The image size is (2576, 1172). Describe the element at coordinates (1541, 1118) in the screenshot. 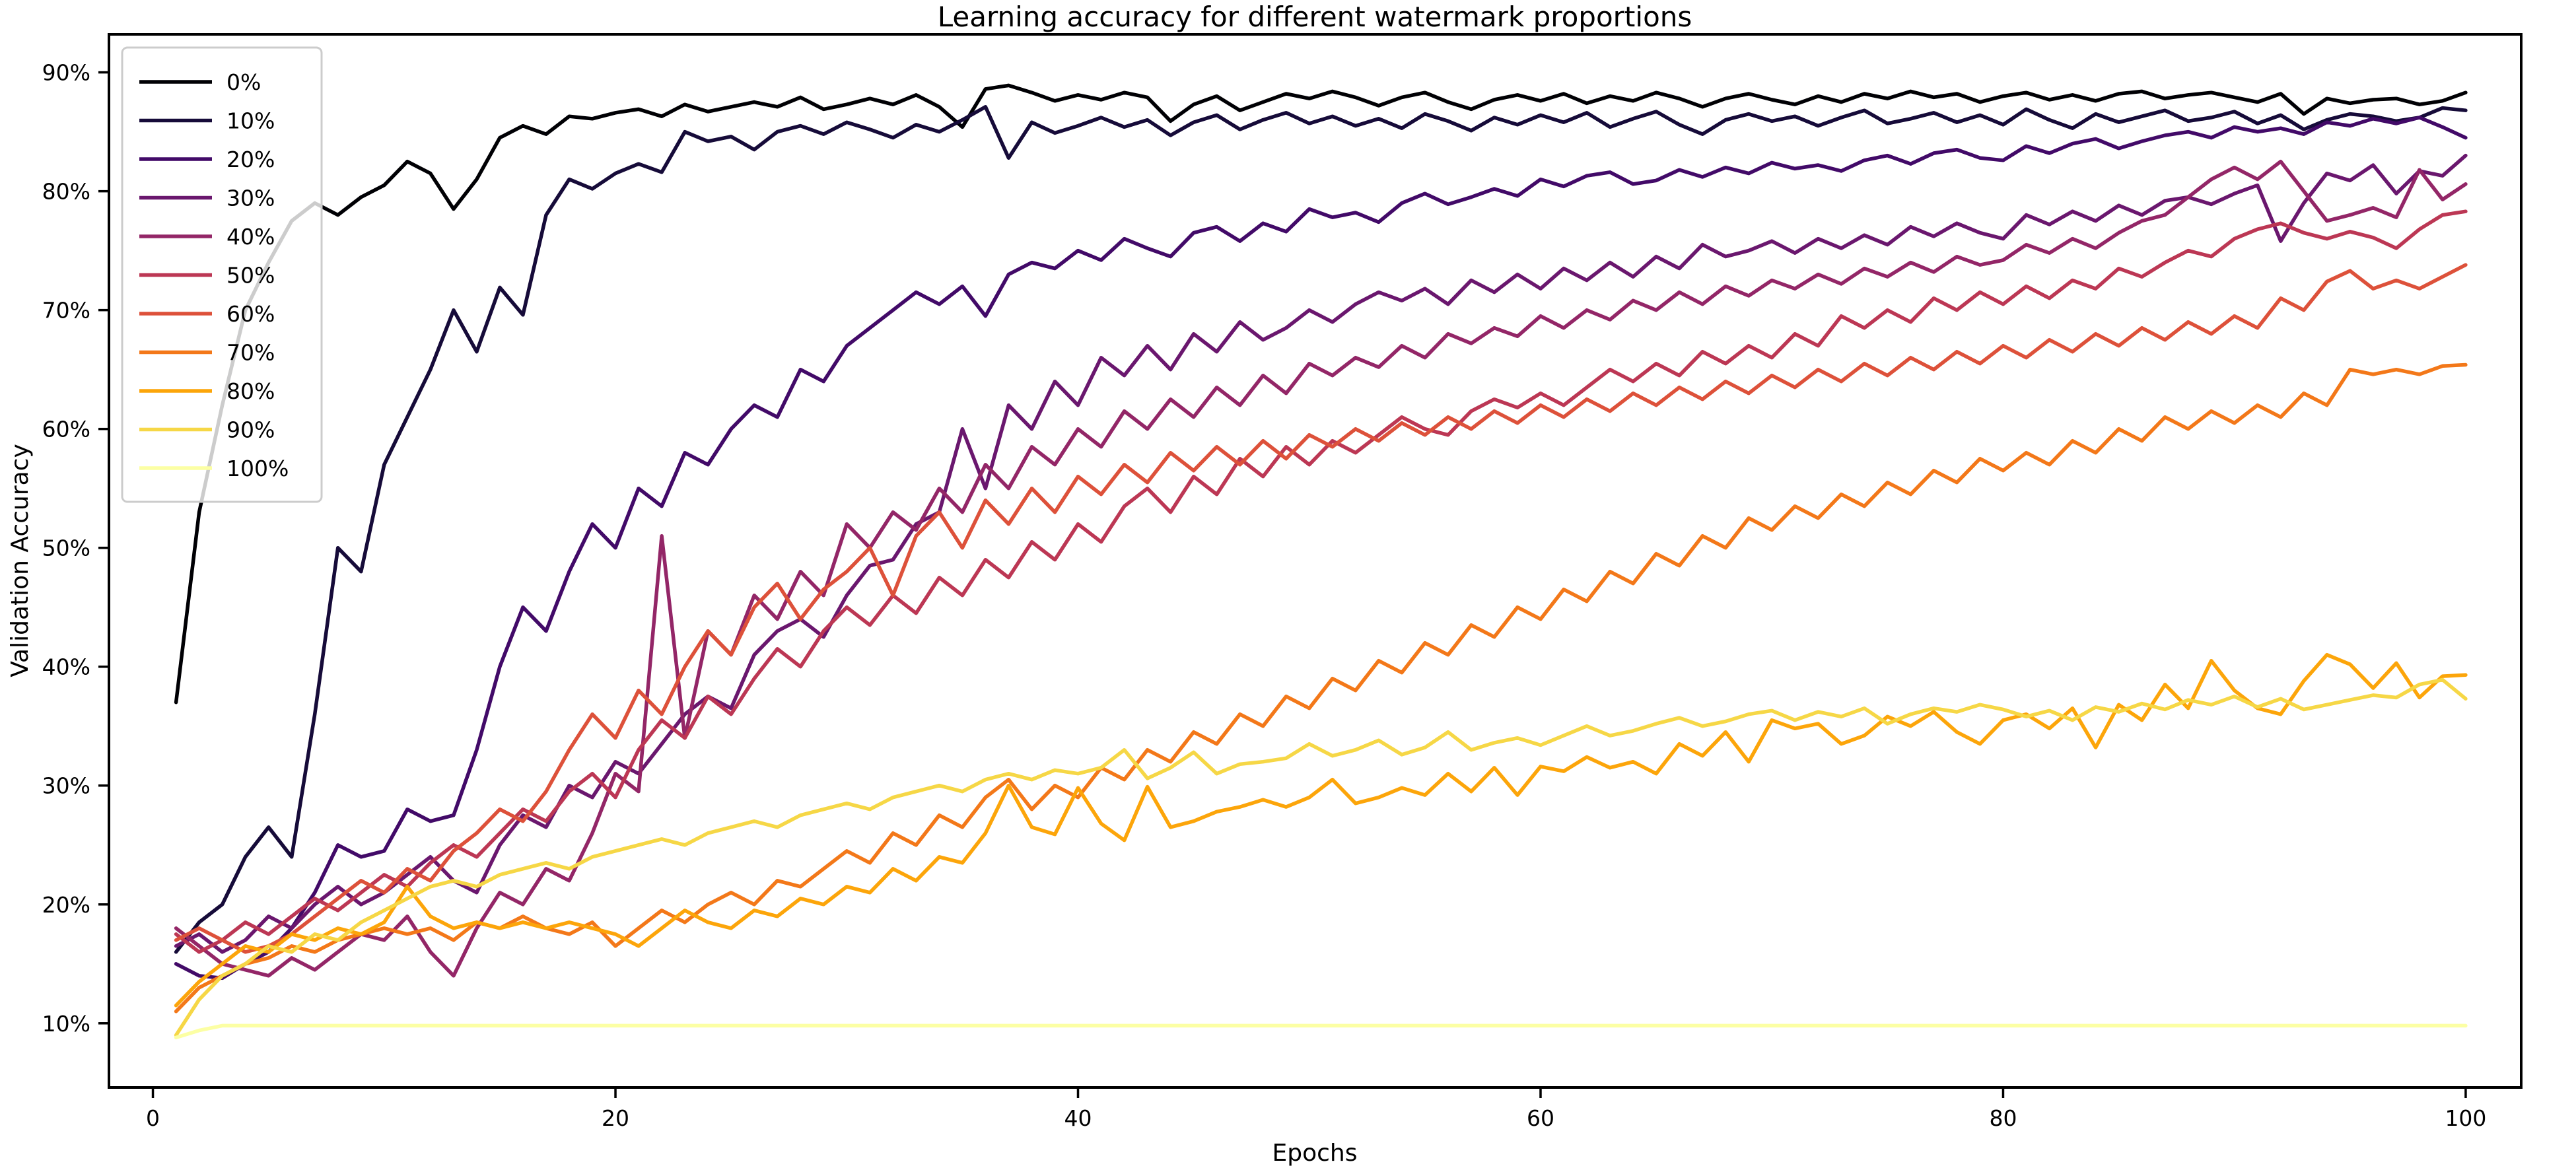

I see `x-tick-label: 60` at that location.